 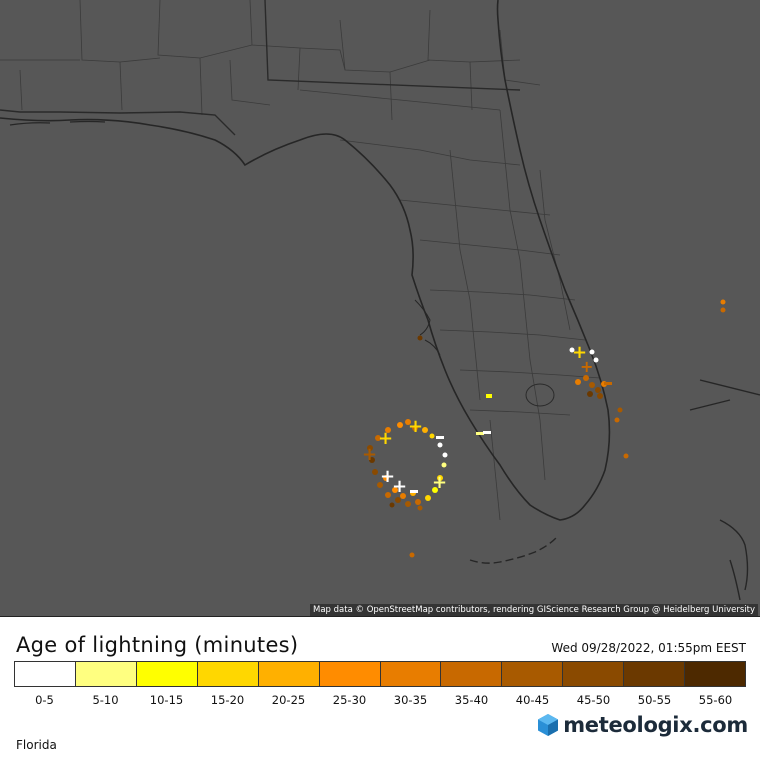 I want to click on florida-keys, so click(x=513, y=550).